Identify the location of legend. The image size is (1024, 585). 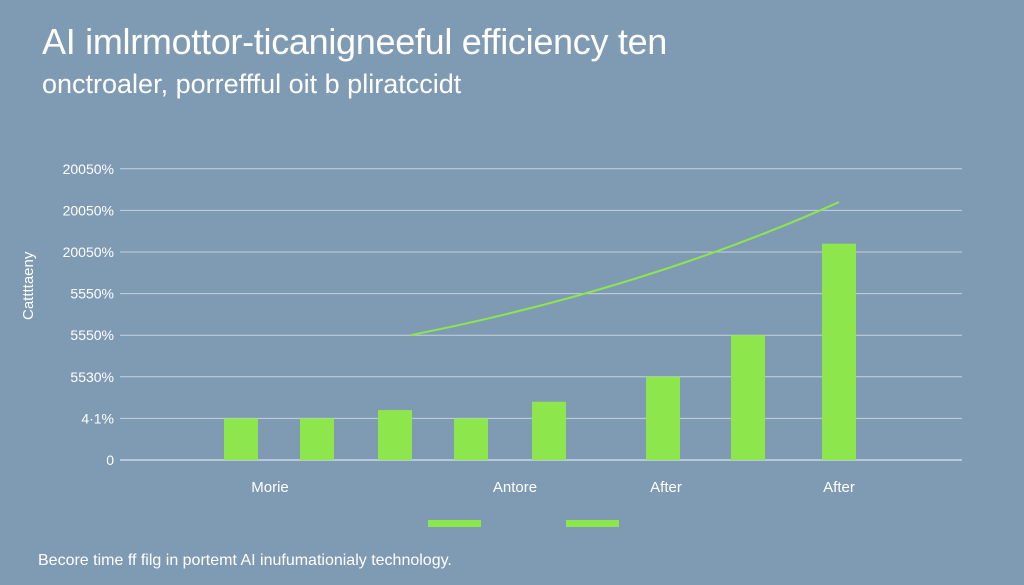
(523, 523).